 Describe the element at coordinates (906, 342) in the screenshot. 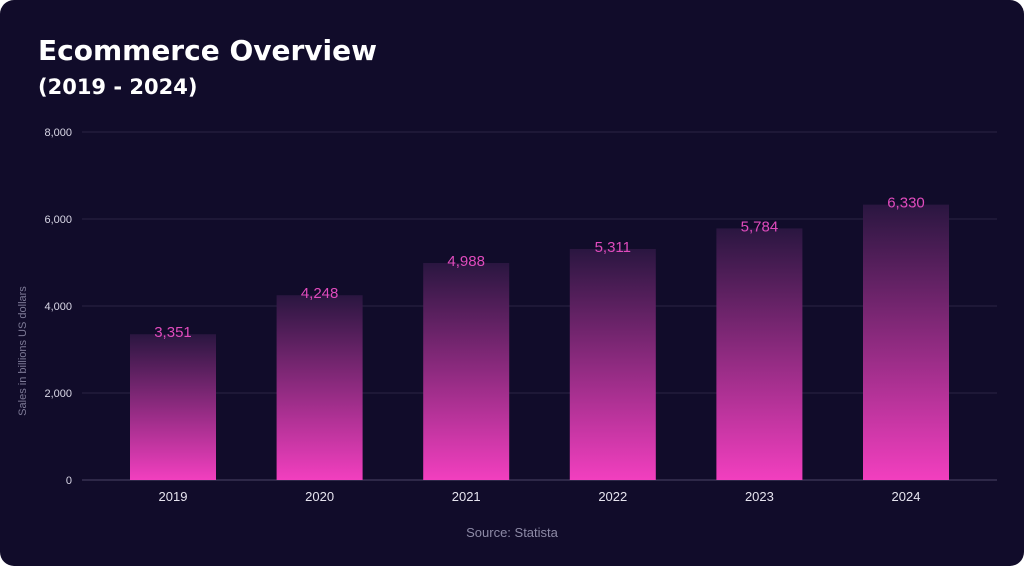

I see `bar-2024` at that location.